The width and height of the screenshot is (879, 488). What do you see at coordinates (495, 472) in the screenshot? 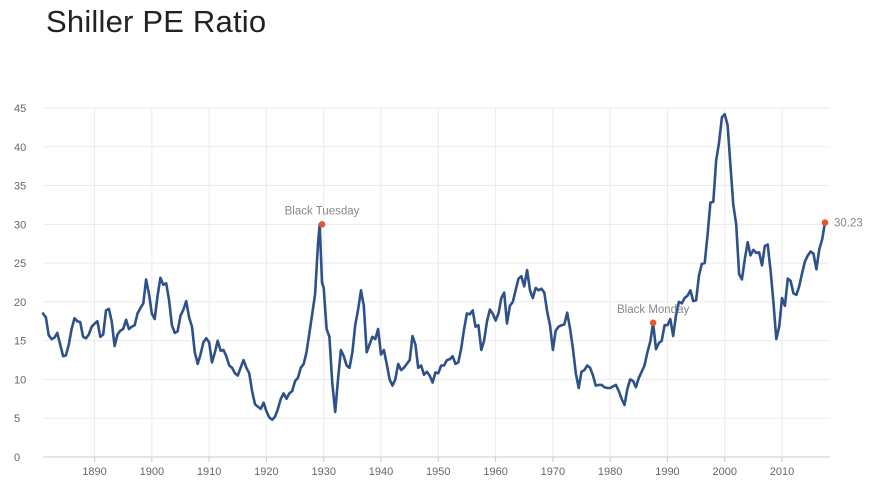
I see `x-tick-label: 1960` at bounding box center [495, 472].